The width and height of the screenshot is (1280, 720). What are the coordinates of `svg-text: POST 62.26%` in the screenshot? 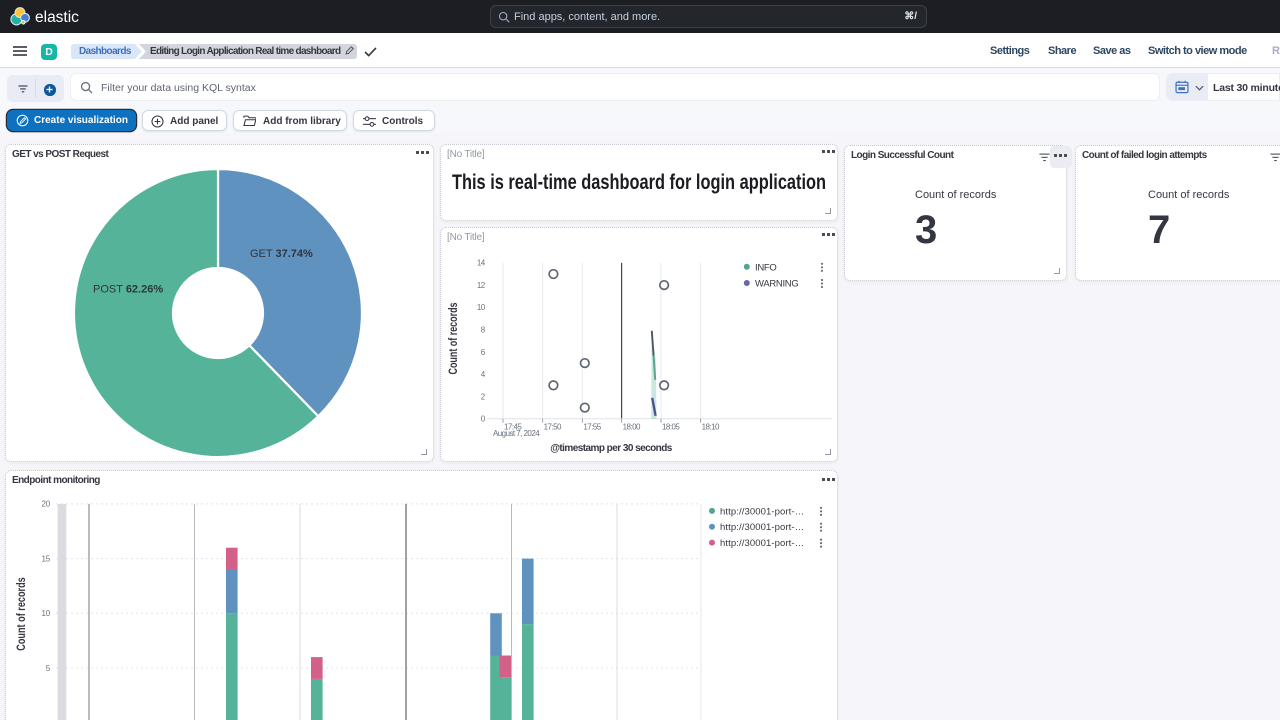 It's located at (128, 290).